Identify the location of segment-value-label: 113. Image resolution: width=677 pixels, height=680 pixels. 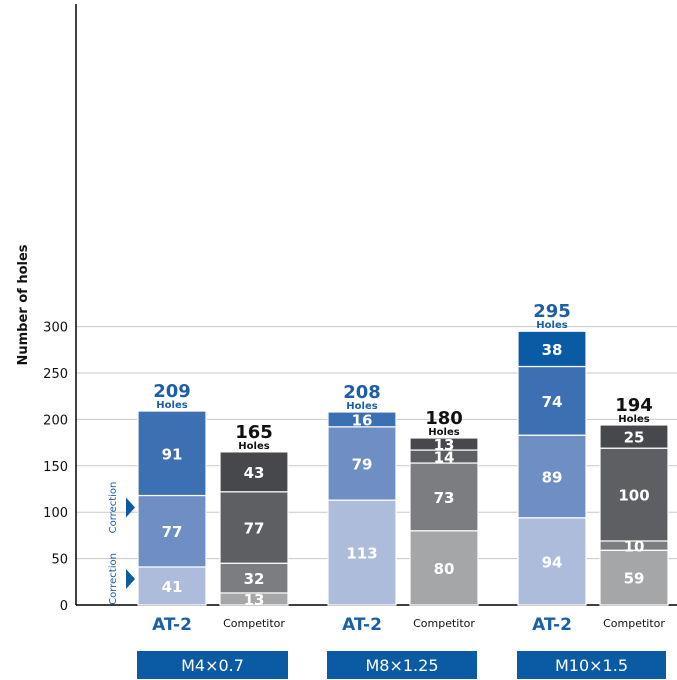
(361, 554).